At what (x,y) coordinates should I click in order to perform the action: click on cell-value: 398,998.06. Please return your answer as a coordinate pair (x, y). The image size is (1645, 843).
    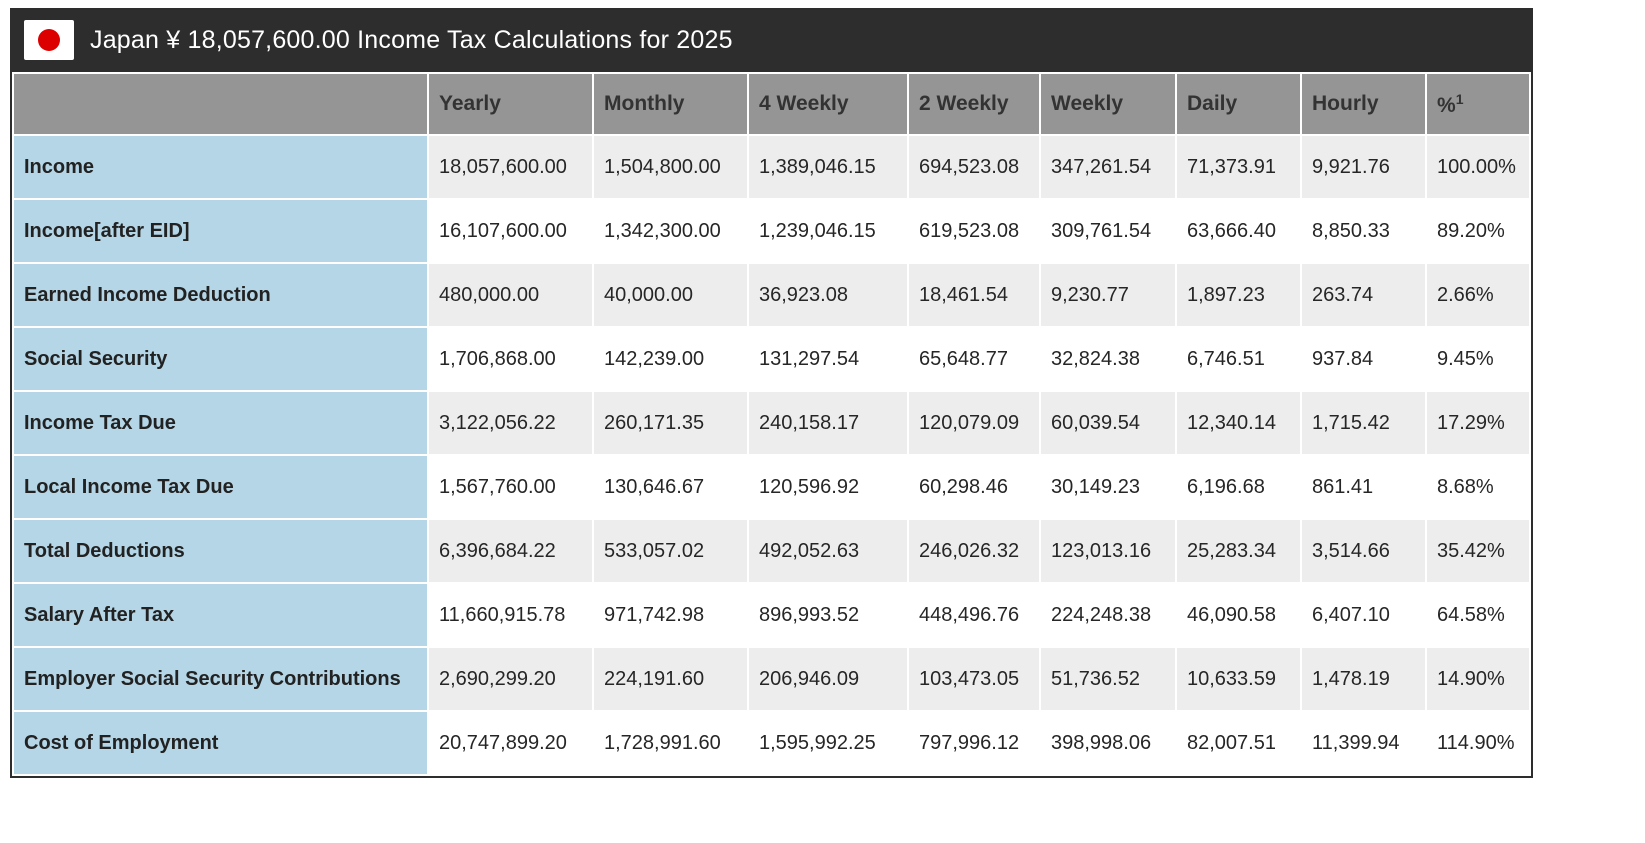
    Looking at the image, I should click on (1108, 743).